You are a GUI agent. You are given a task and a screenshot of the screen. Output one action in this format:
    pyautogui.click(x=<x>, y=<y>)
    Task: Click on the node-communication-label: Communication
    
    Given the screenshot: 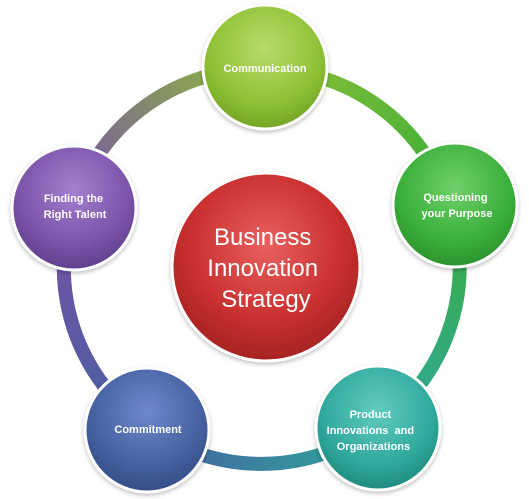 What is the action you would take?
    pyautogui.click(x=264, y=69)
    